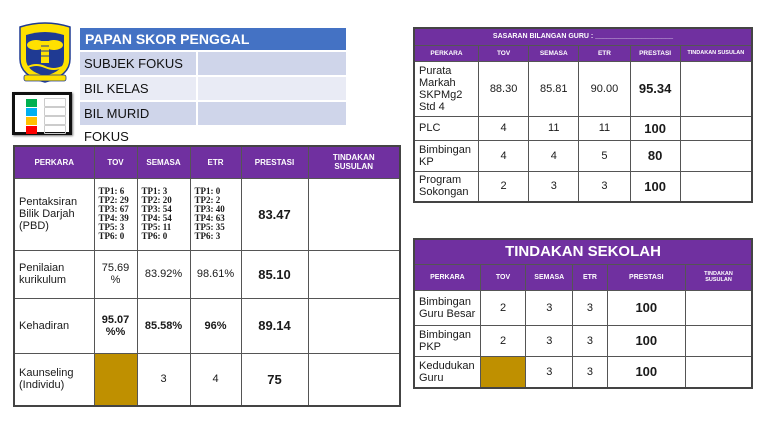 This screenshot has height=433, width=768. What do you see at coordinates (213, 48) in the screenshot?
I see `scoreboard-title: PAPAN SKOR PENGGAL _______________` at bounding box center [213, 48].